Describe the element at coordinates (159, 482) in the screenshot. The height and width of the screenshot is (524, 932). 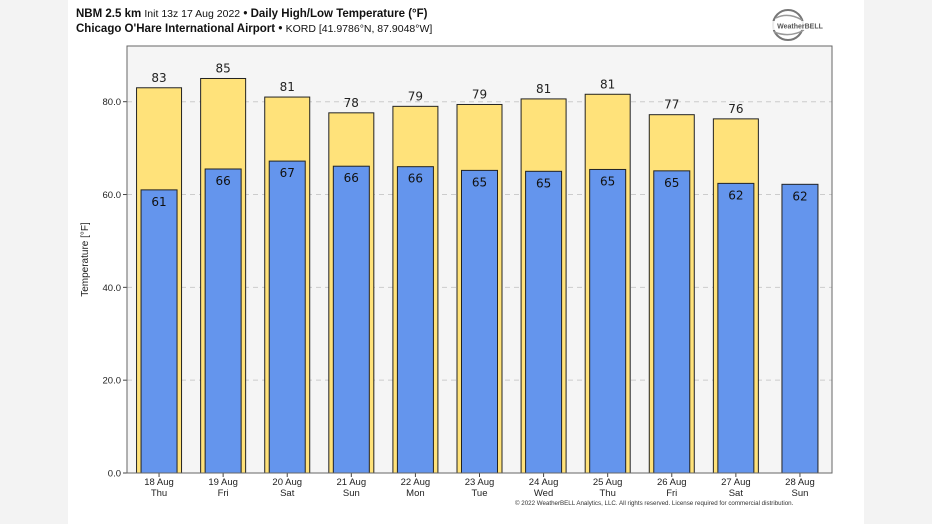
I see `x-tick-date: 18 Aug` at that location.